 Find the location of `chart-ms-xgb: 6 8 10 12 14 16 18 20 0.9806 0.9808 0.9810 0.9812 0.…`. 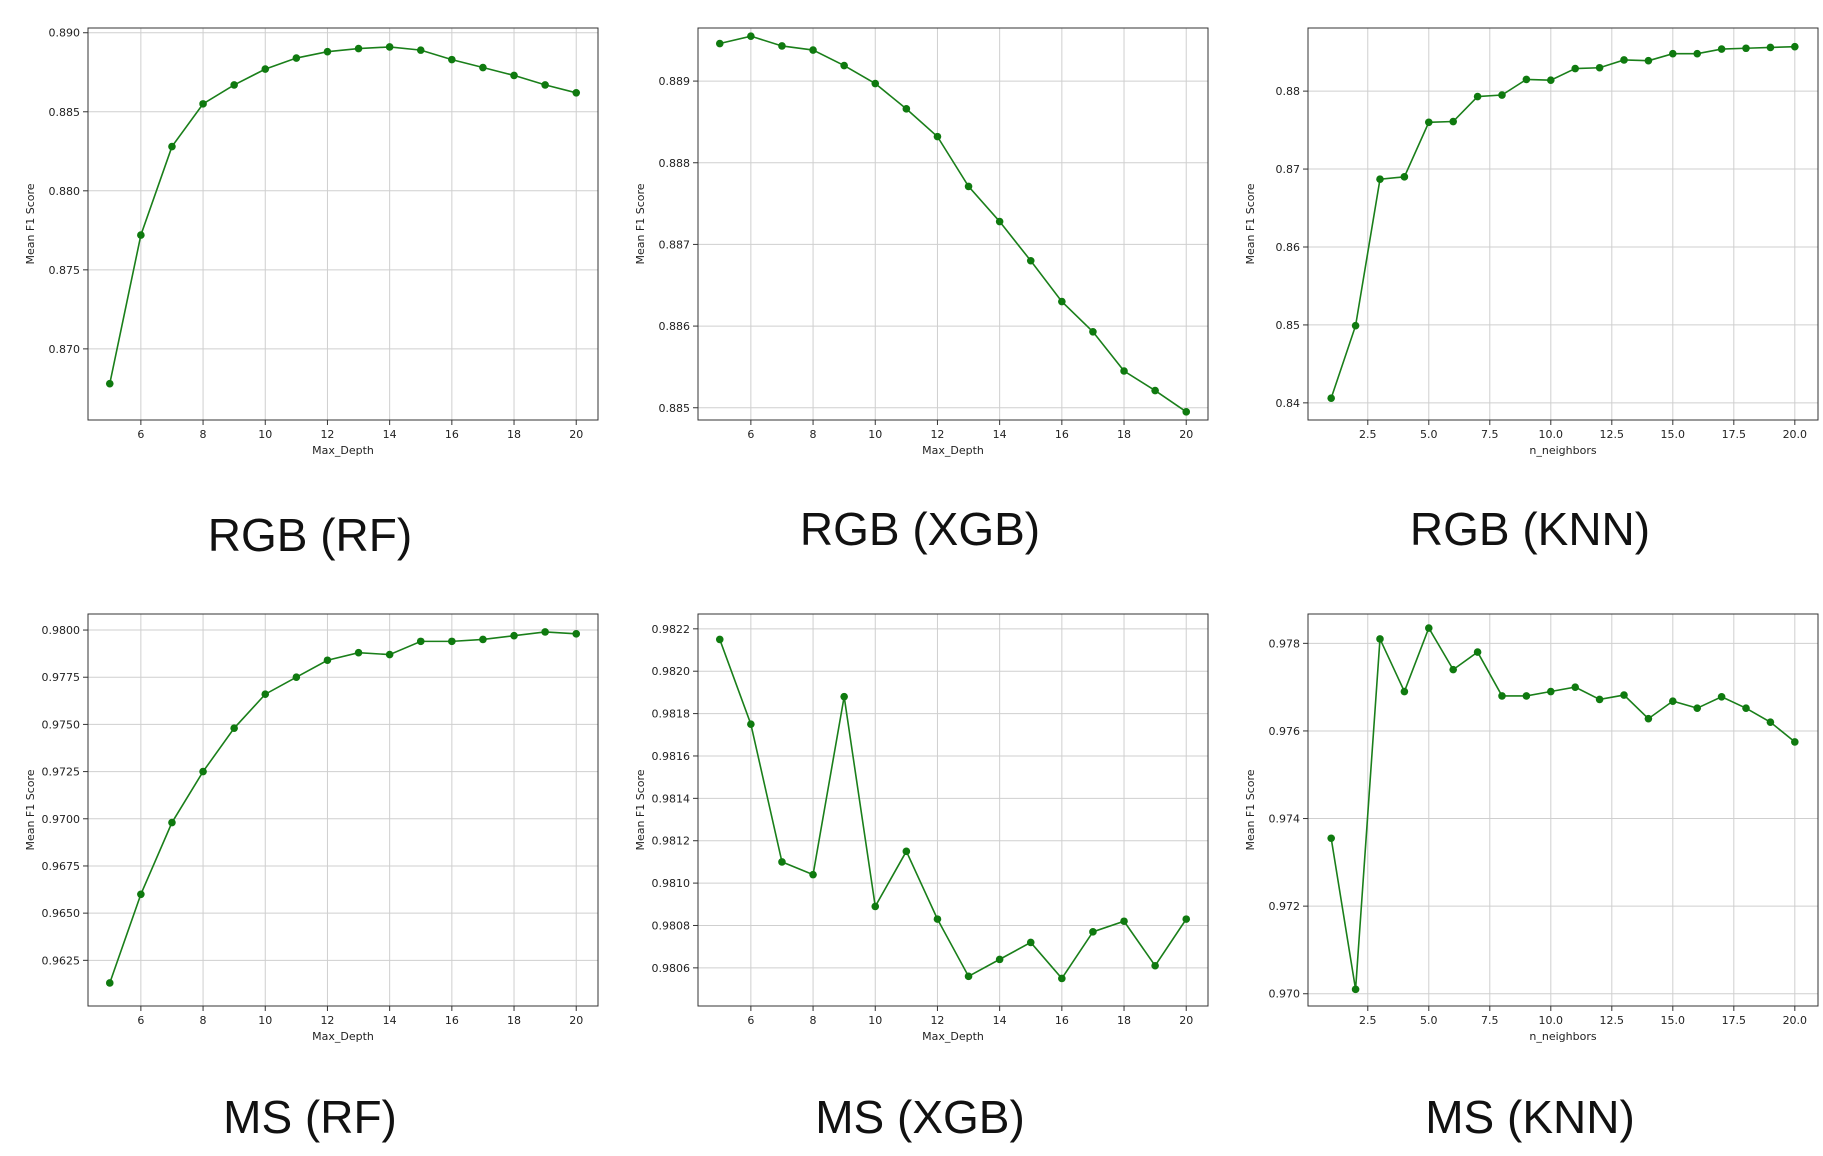

chart-ms-xgb: 6 8 10 12 14 16 18 20 0.9806 0.9808 0.9810 0.9812 0.… is located at coordinates (921, 828).